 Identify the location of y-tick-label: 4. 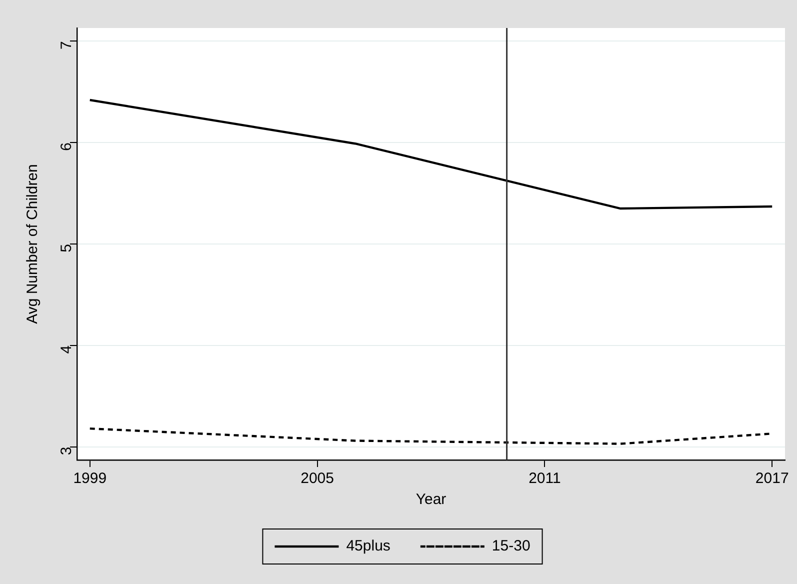
(67, 349).